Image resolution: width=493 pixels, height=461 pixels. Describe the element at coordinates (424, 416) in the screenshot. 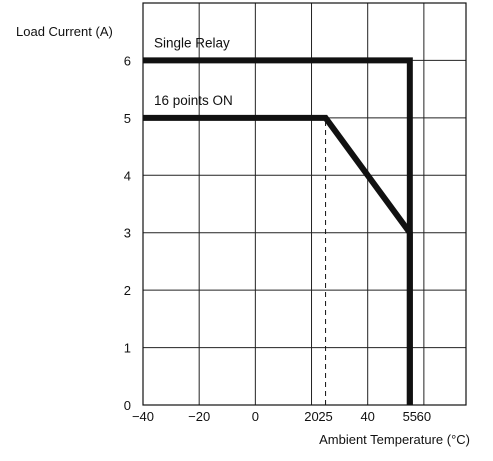

I see `x-tick-label: 60` at that location.